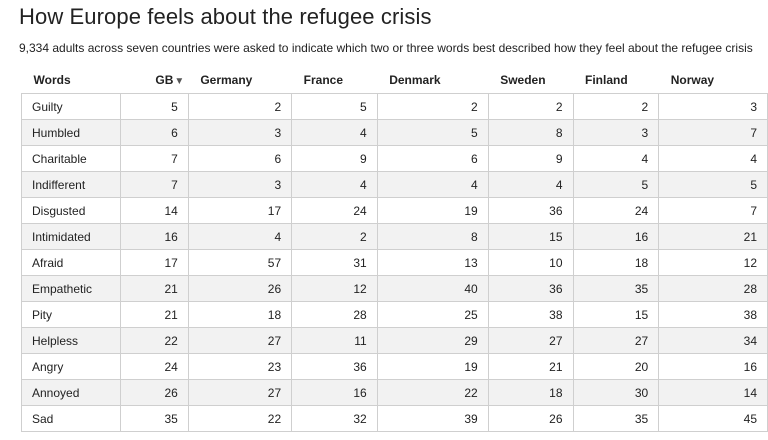 Image resolution: width=768 pixels, height=440 pixels. I want to click on value-cell-france: 28, so click(334, 314).